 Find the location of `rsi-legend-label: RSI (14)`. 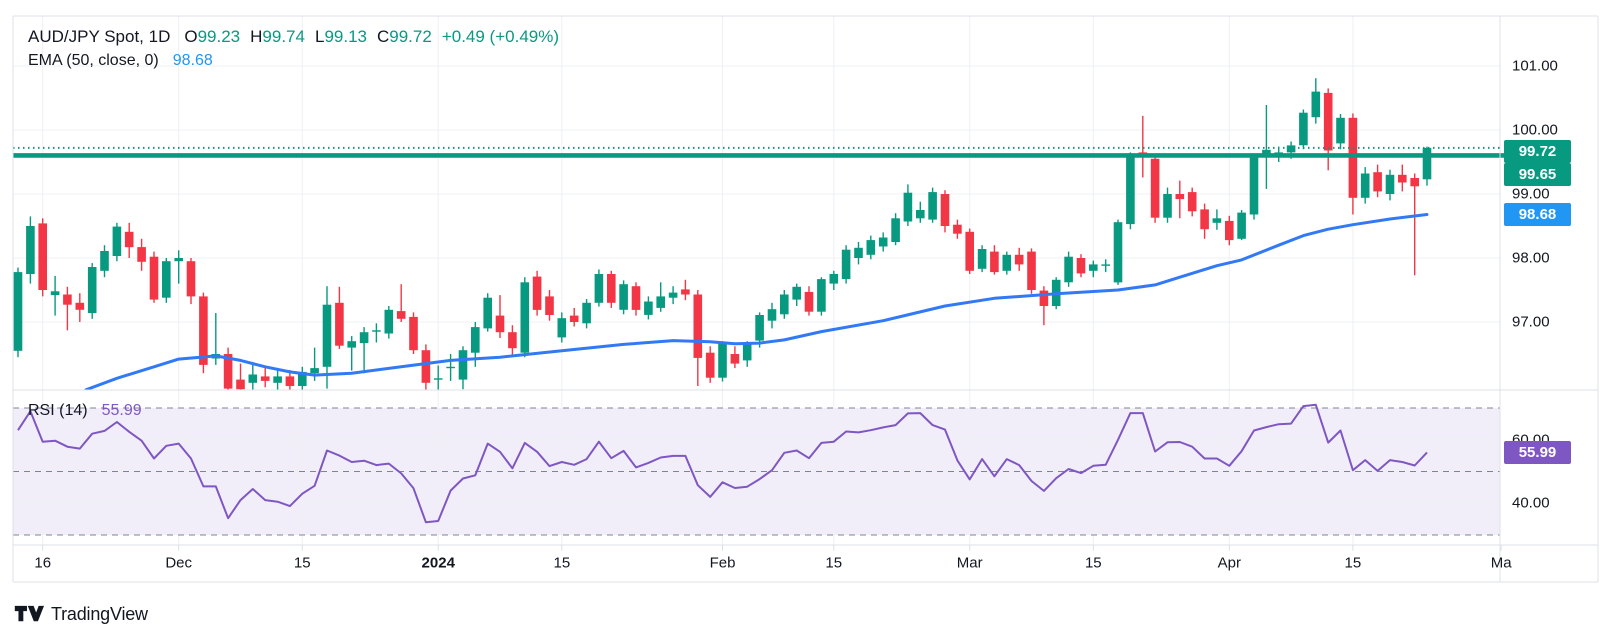

rsi-legend-label: RSI (14) is located at coordinates (58, 410).